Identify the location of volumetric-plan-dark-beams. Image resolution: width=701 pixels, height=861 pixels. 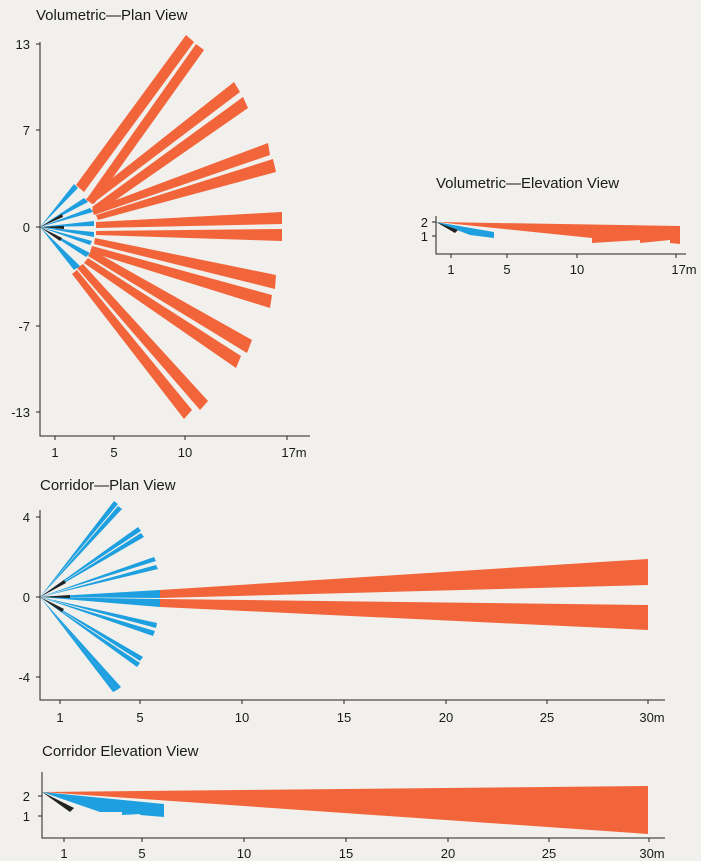
(52, 227).